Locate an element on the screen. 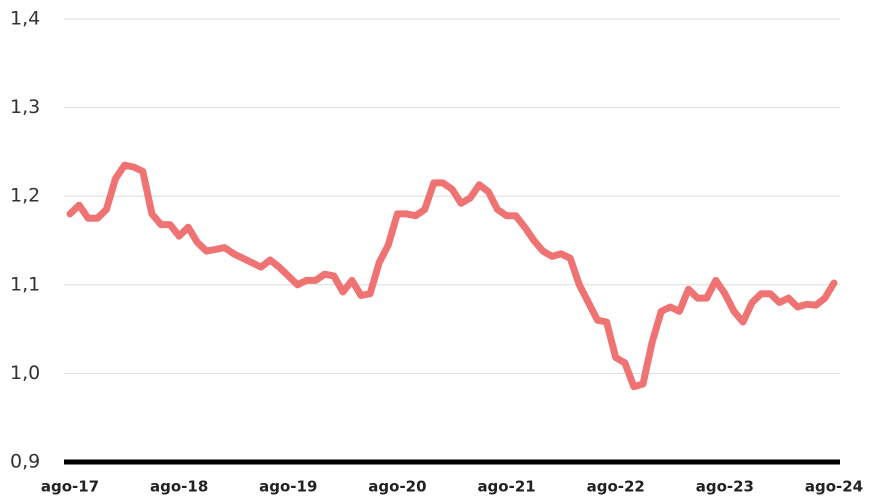  x-tick-label: ago-18 is located at coordinates (179, 487).